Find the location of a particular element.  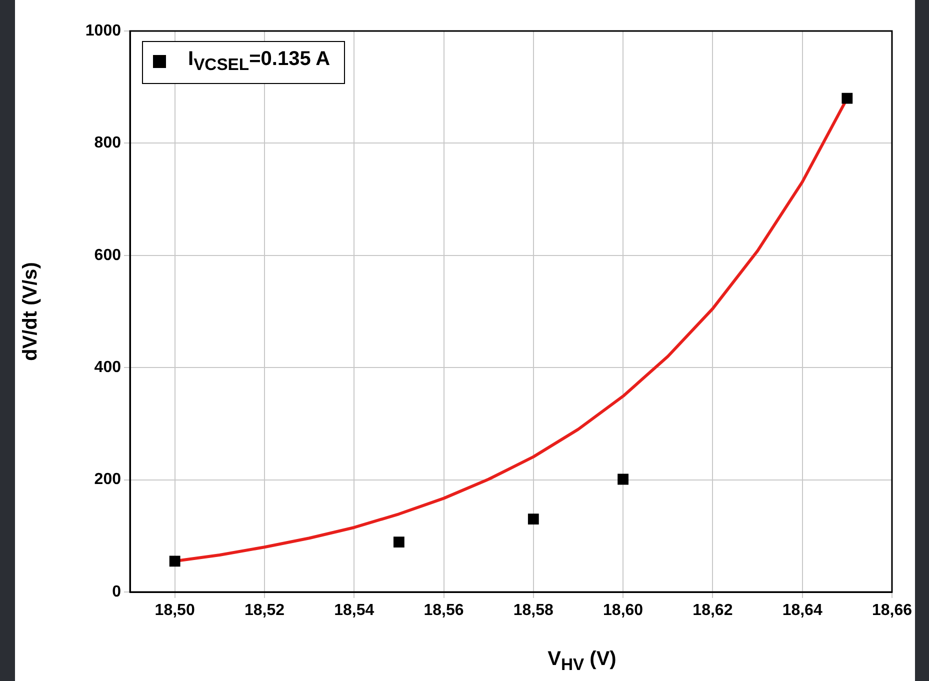

y-tick-label: 0 is located at coordinates (117, 591).